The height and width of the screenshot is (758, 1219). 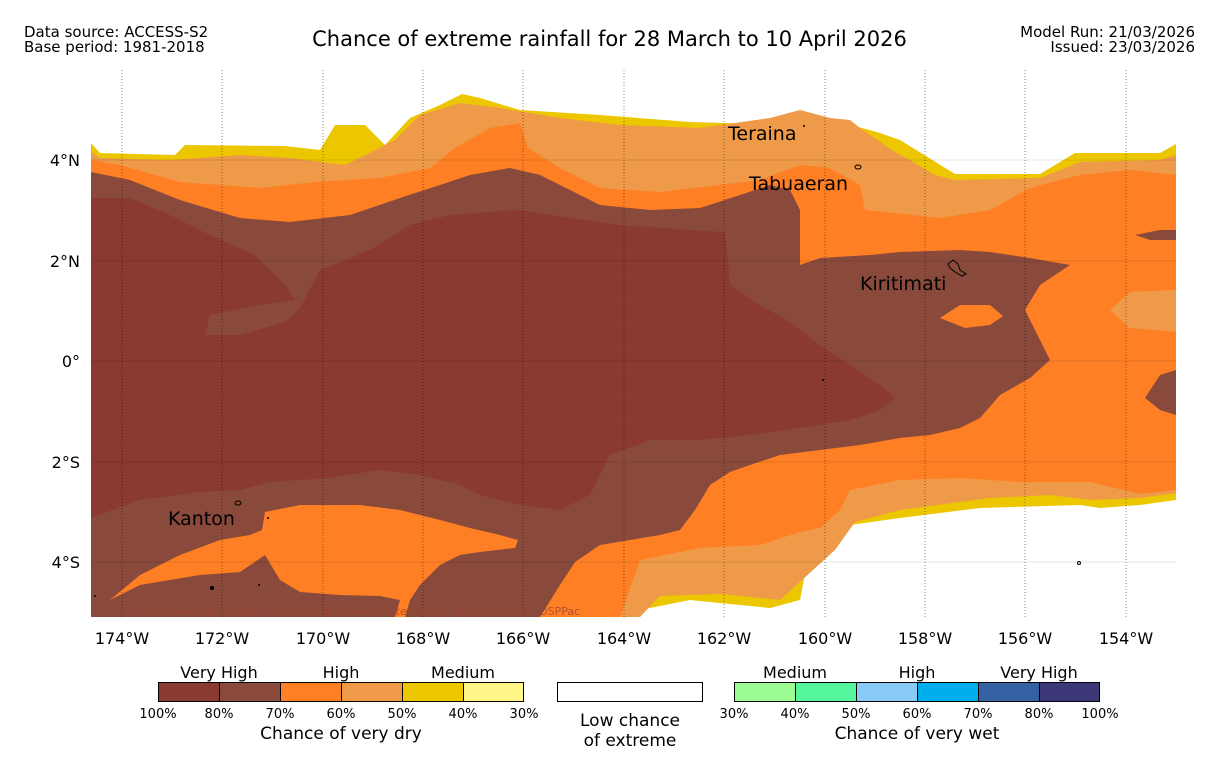 What do you see at coordinates (71, 361) in the screenshot?
I see `lat-label-0: 0°` at bounding box center [71, 361].